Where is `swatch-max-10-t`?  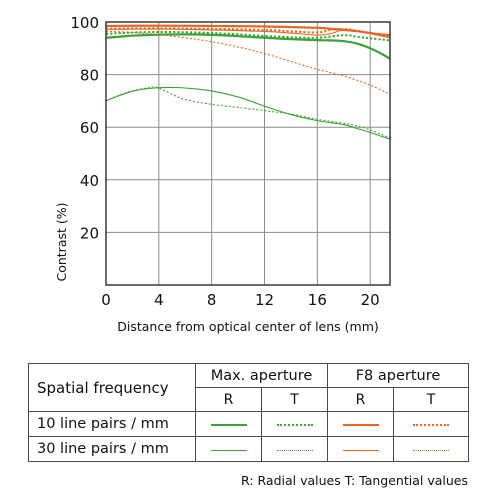 swatch-max-10-t is located at coordinates (294, 425).